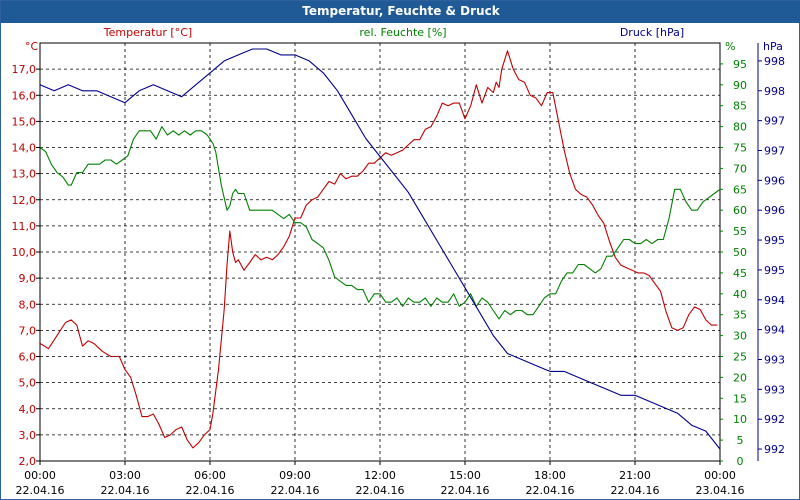 This screenshot has width=800, height=500. I want to click on mid-tick-label: 60, so click(740, 210).